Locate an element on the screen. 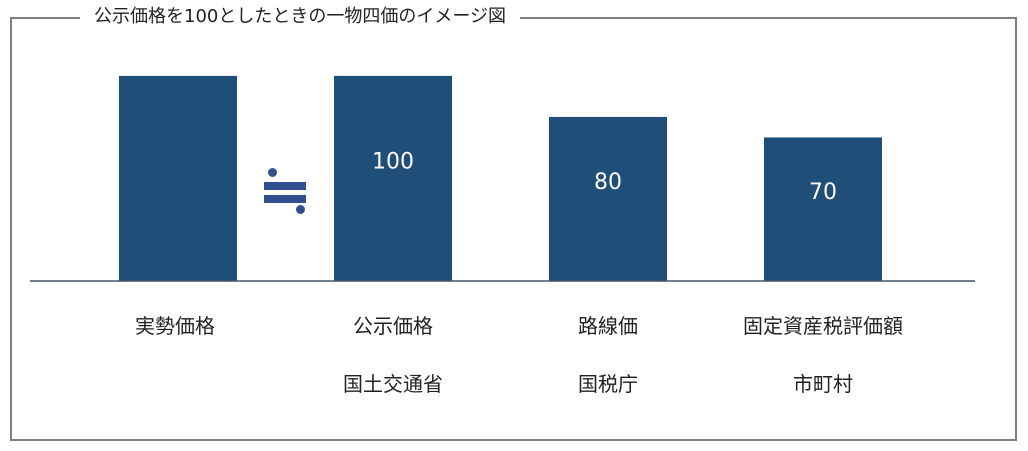 The width and height of the screenshot is (1028, 451). category-label-actual-price: 実勢価格 is located at coordinates (175, 326).